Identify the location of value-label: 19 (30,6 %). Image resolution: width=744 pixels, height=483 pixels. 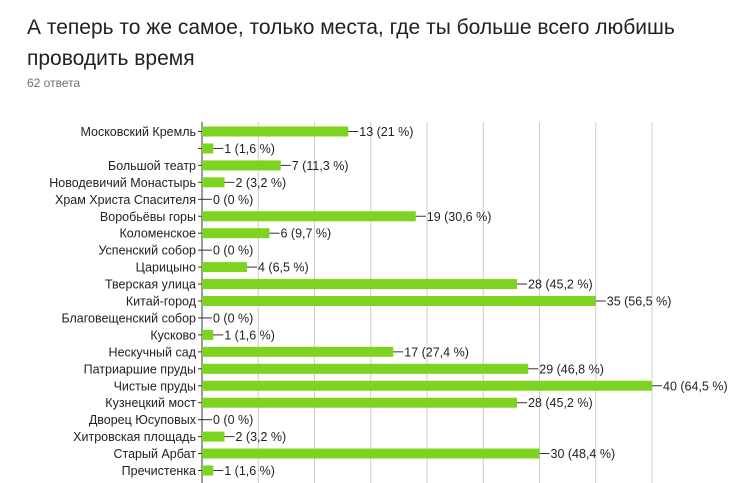
(459, 217).